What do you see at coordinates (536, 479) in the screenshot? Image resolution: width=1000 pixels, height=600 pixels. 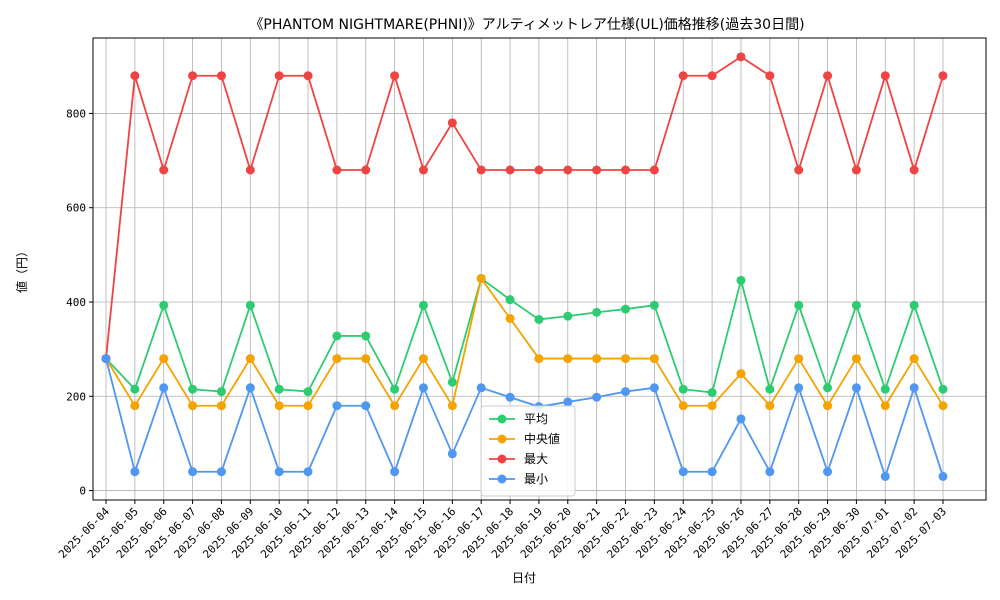 I see `legend-label: 最小` at bounding box center [536, 479].